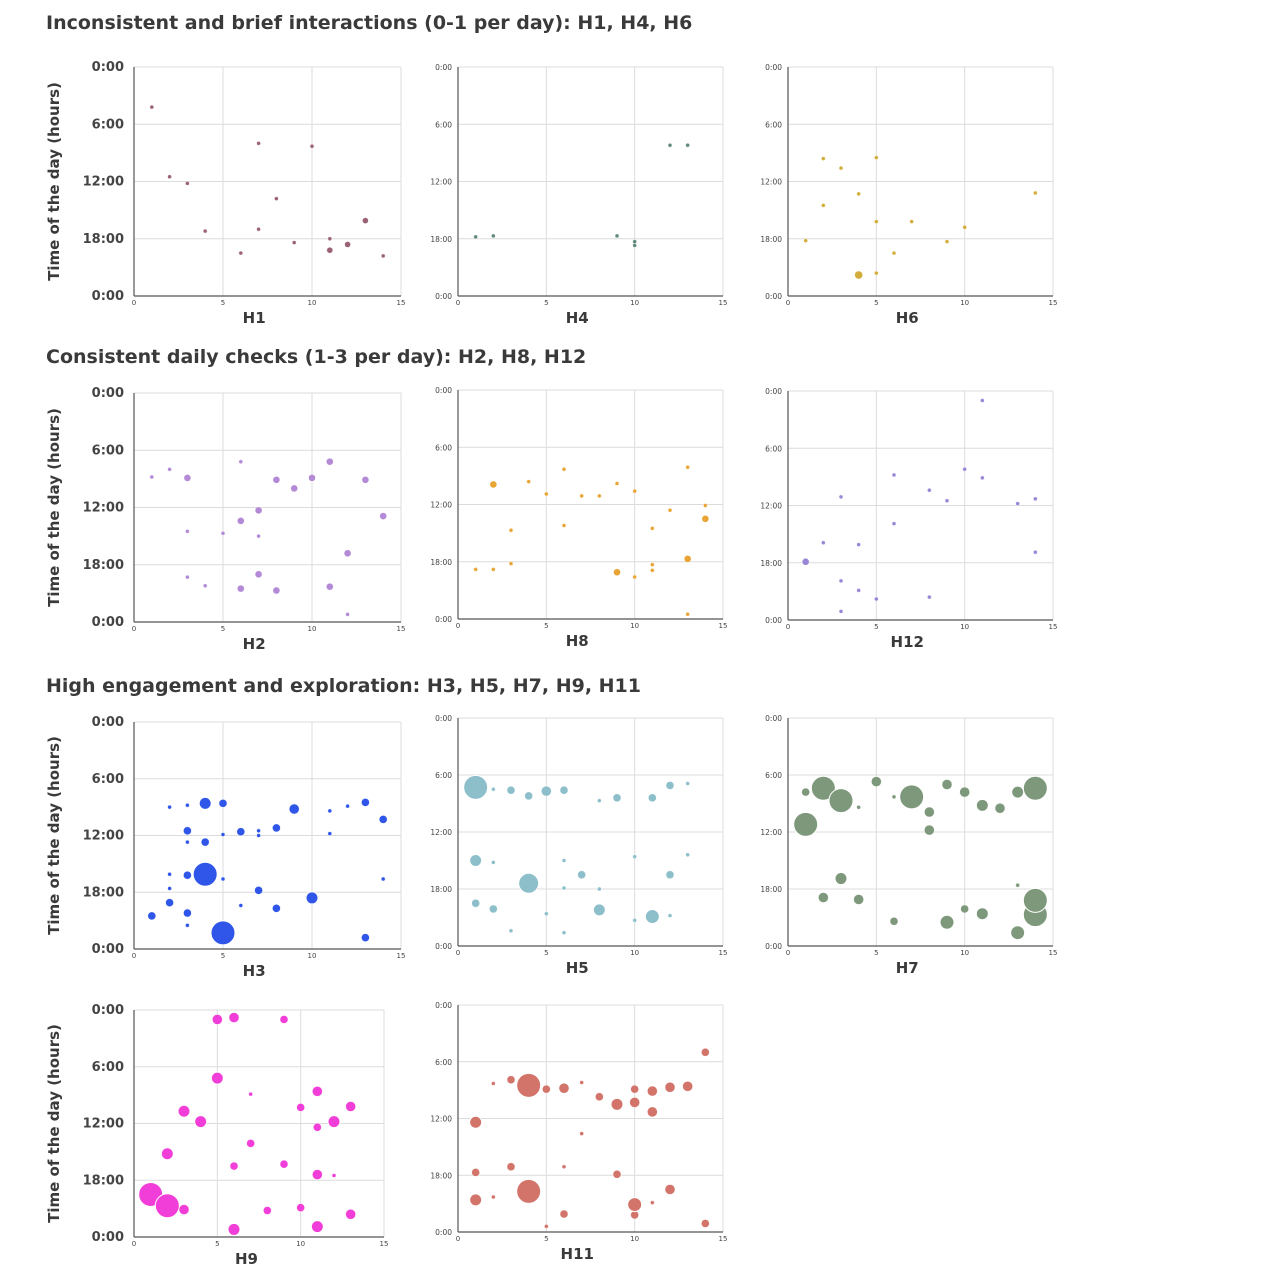  I want to click on panel-label-h2: H2, so click(254, 644).